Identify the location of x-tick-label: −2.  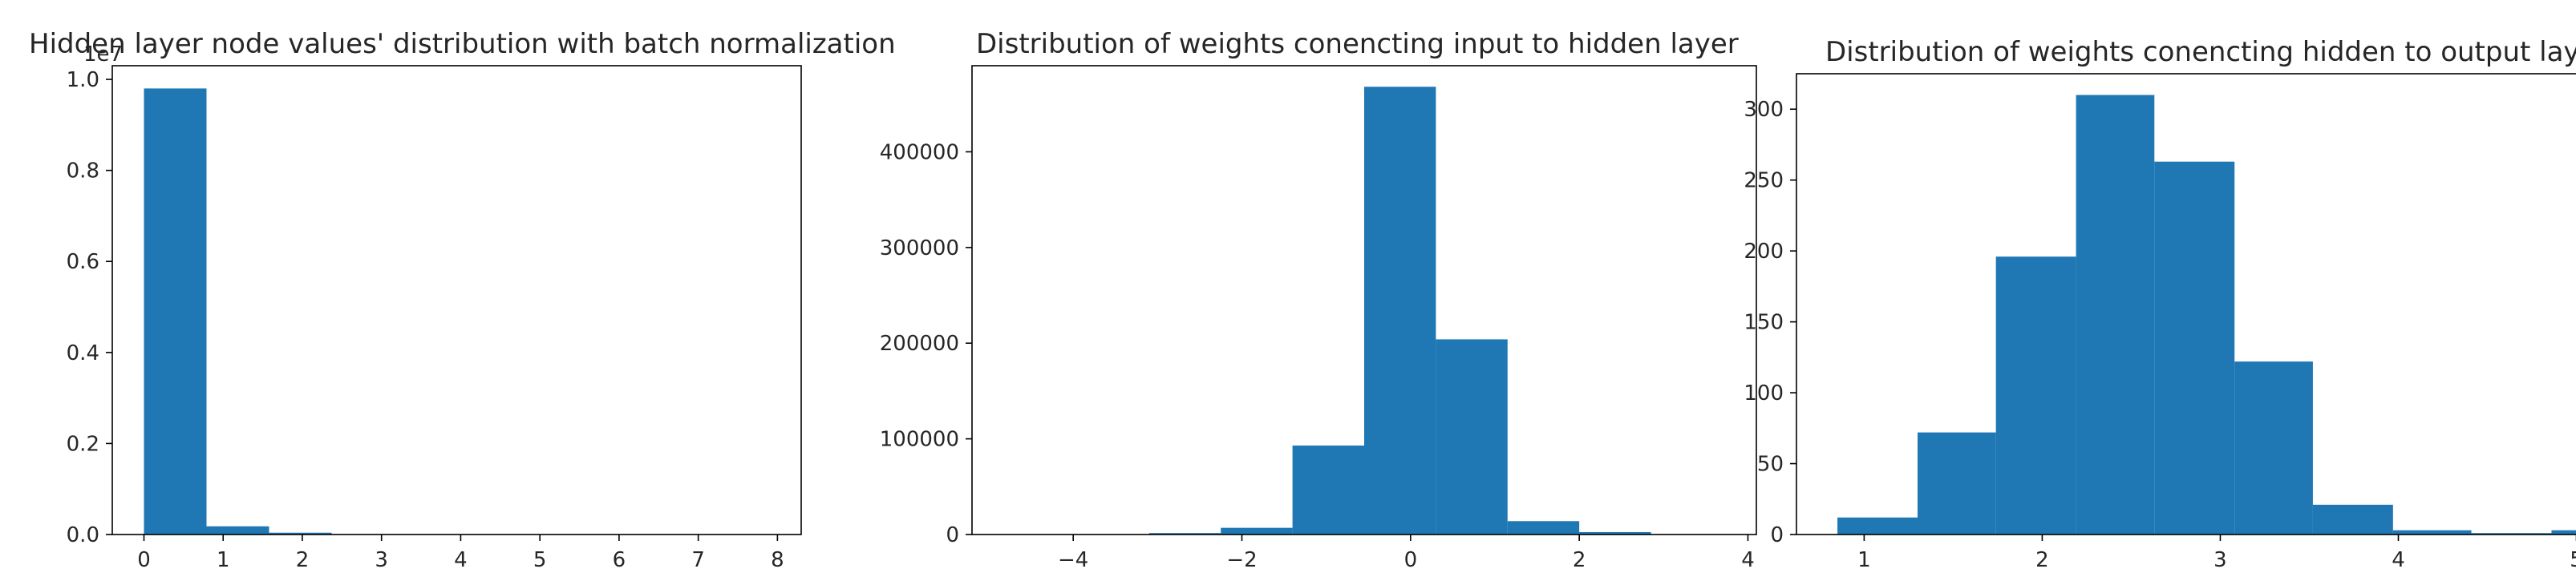
(1241, 560).